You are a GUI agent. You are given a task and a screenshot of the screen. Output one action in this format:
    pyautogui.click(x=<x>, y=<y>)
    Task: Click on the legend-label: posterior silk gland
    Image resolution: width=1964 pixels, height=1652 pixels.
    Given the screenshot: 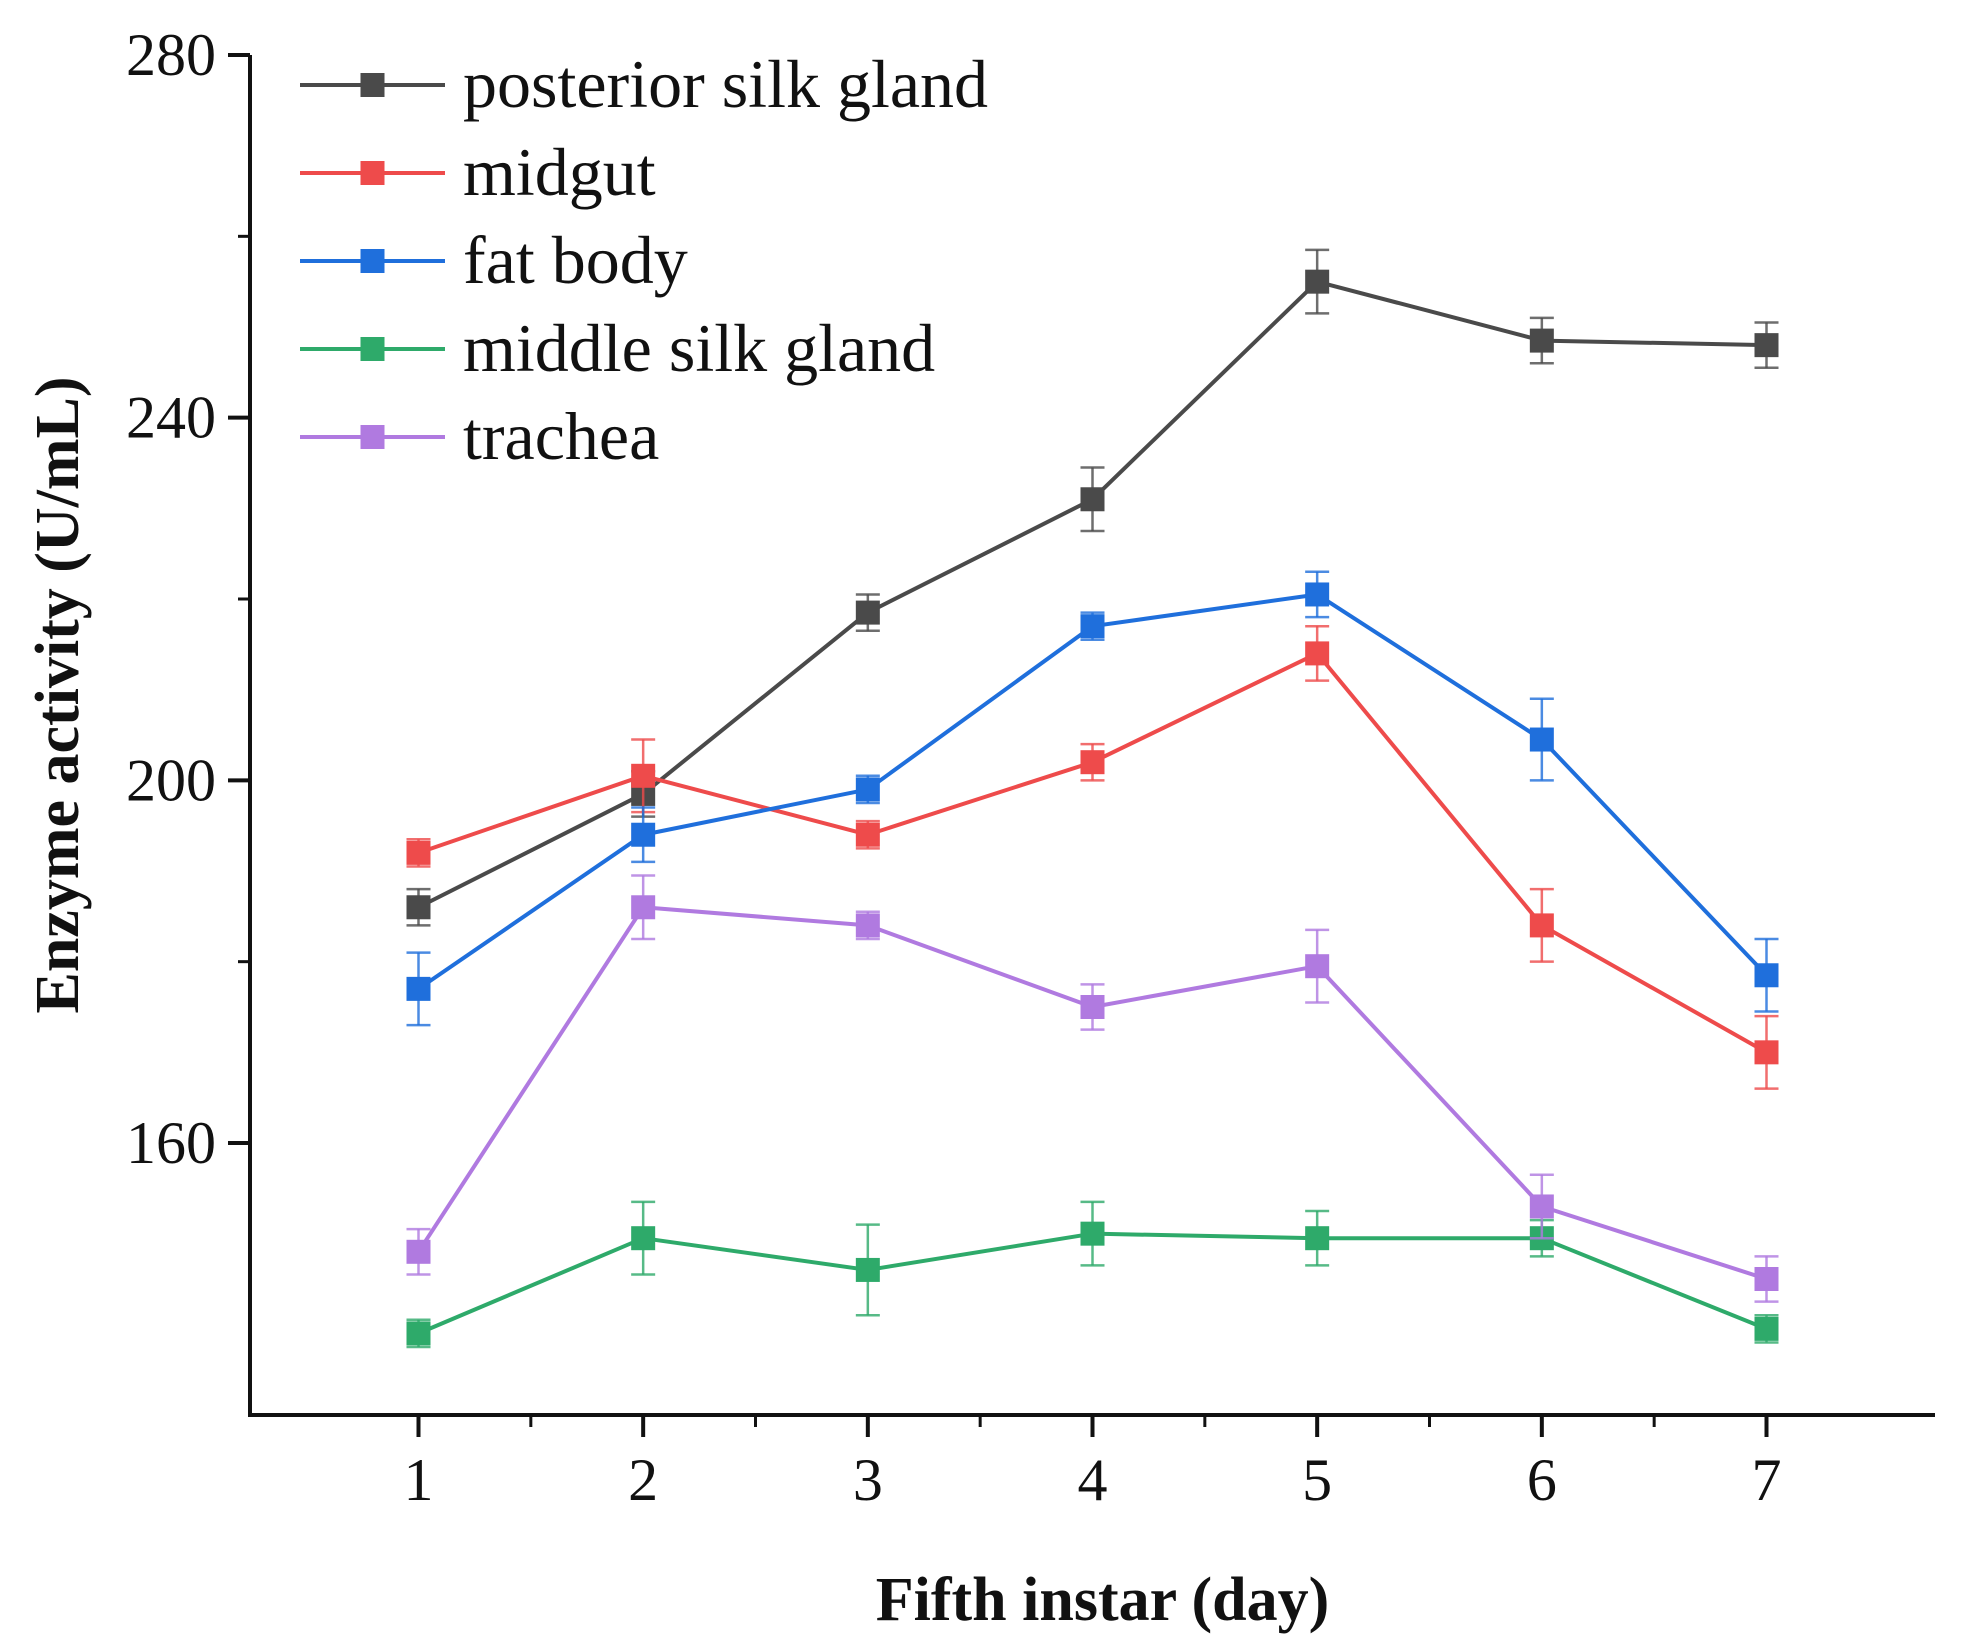 What is the action you would take?
    pyautogui.click(x=725, y=84)
    